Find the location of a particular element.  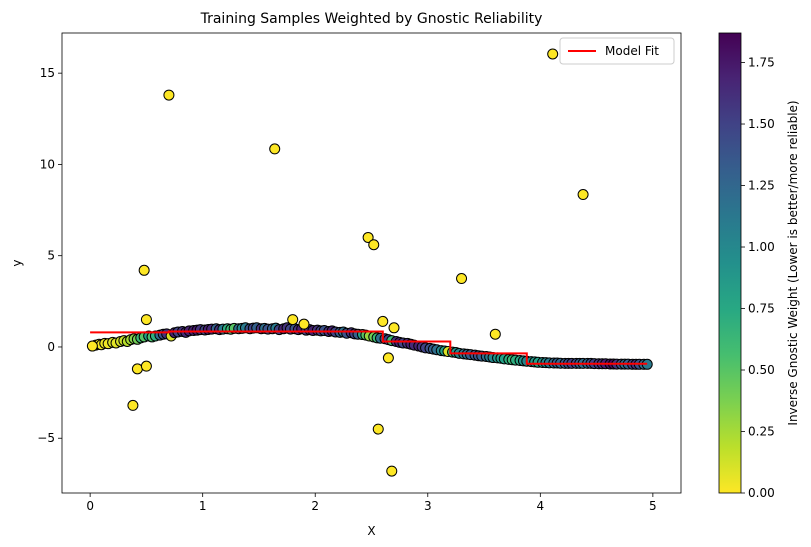

legend-box is located at coordinates (617, 51).